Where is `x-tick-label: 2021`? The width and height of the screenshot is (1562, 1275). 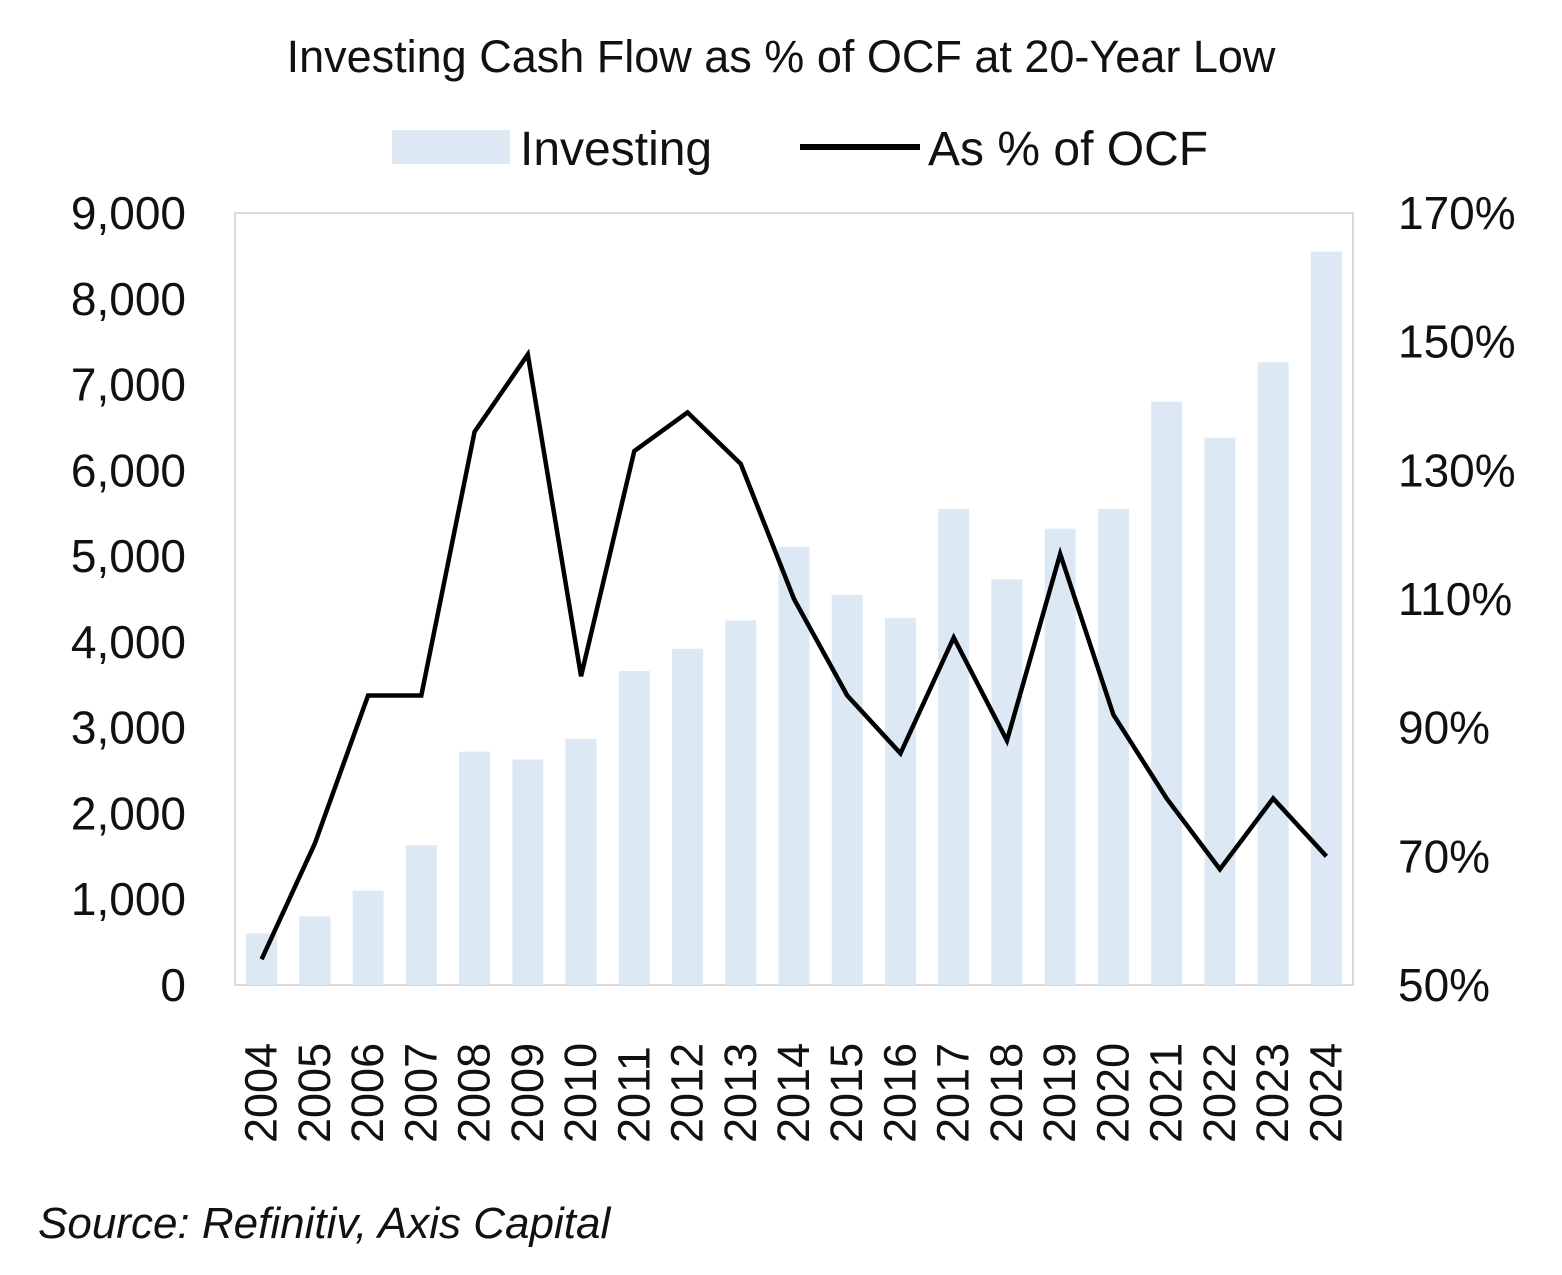
x-tick-label: 2021 is located at coordinates (1166, 1093).